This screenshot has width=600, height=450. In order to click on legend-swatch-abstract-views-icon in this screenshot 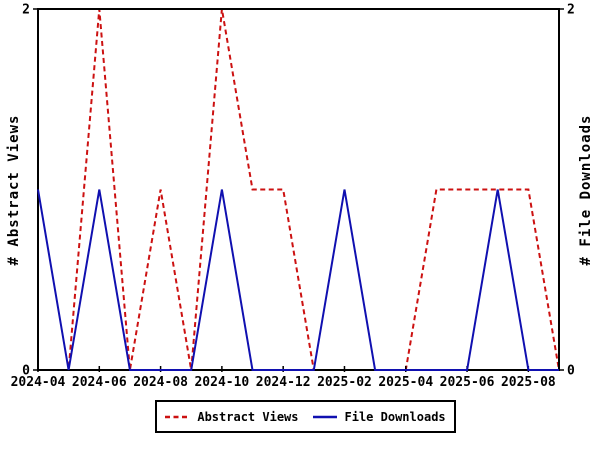, I will do `click(177, 416)`.